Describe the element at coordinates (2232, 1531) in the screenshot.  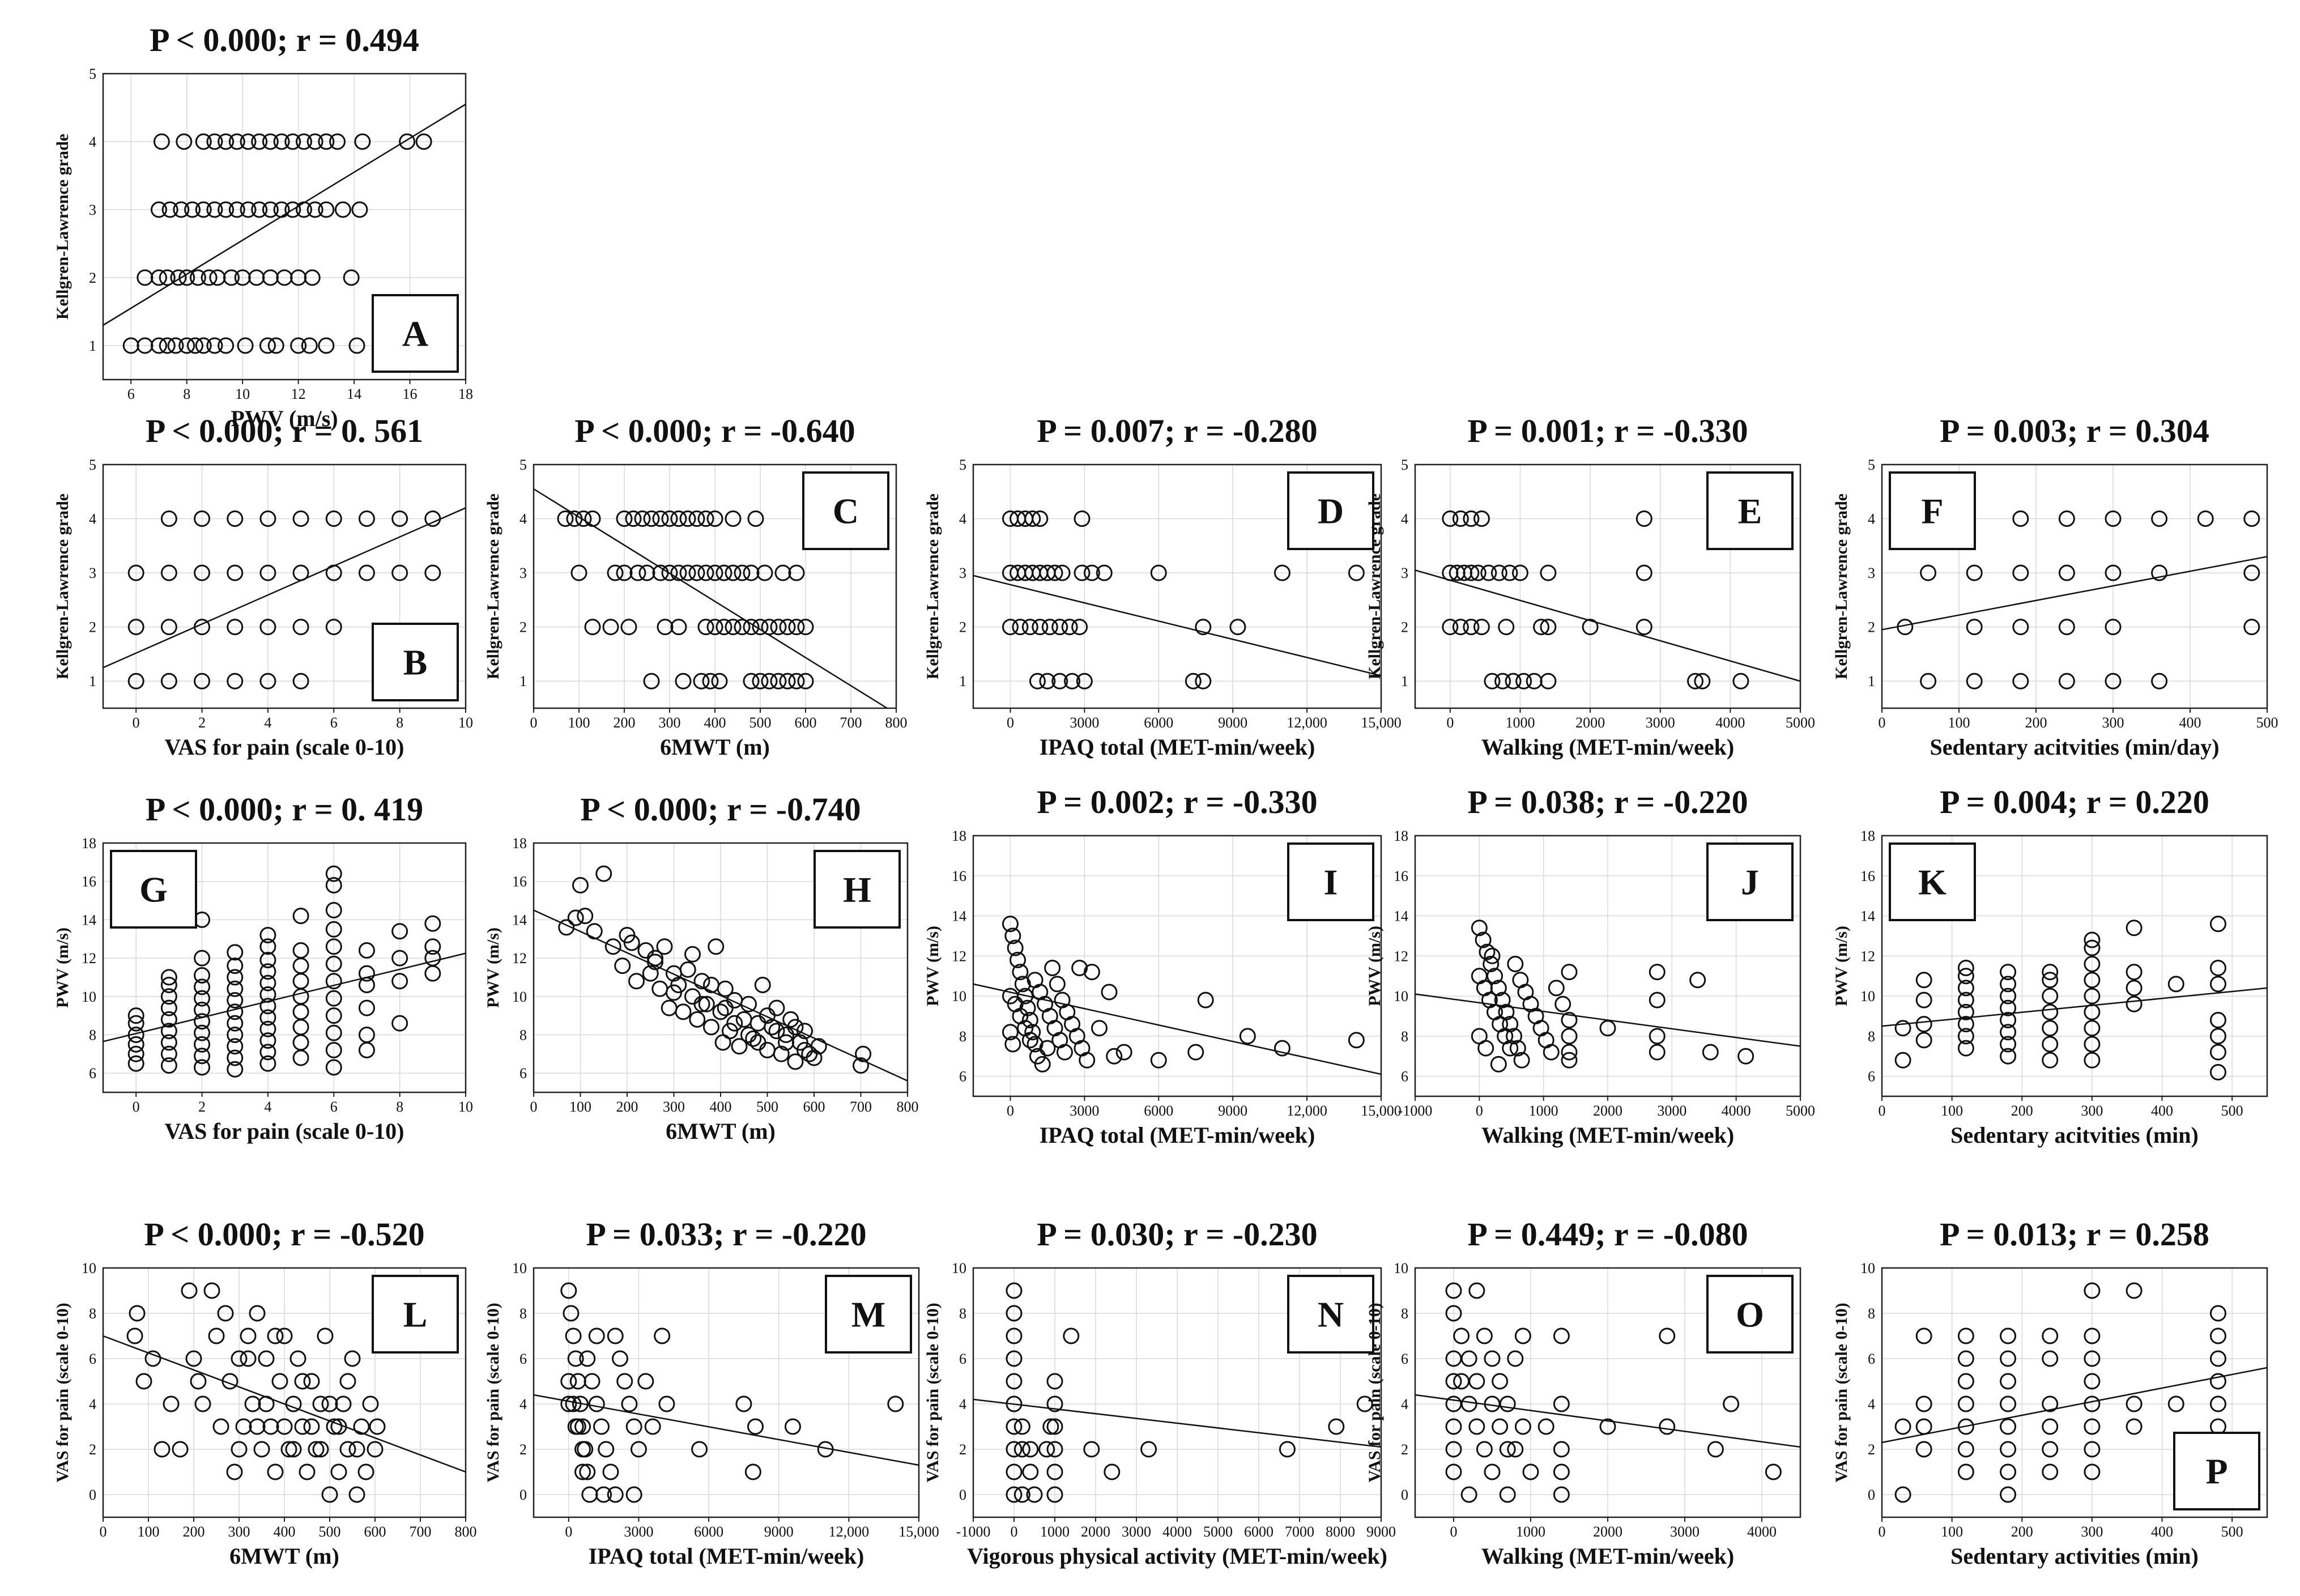
I see `x-tick-label: 500` at that location.